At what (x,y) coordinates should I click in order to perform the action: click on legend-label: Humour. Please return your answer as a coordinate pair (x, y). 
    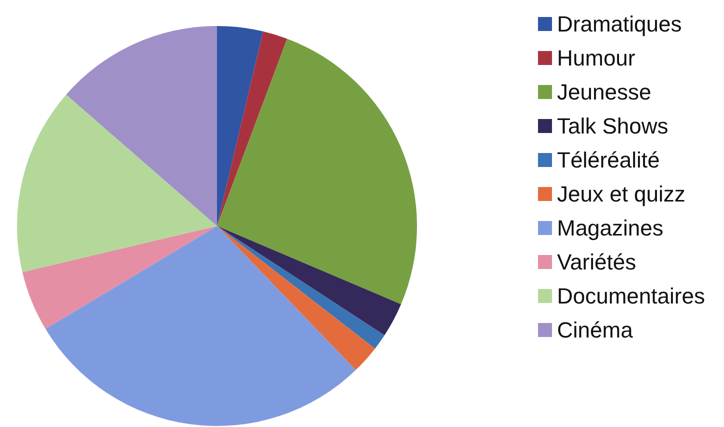
    Looking at the image, I should click on (596, 58).